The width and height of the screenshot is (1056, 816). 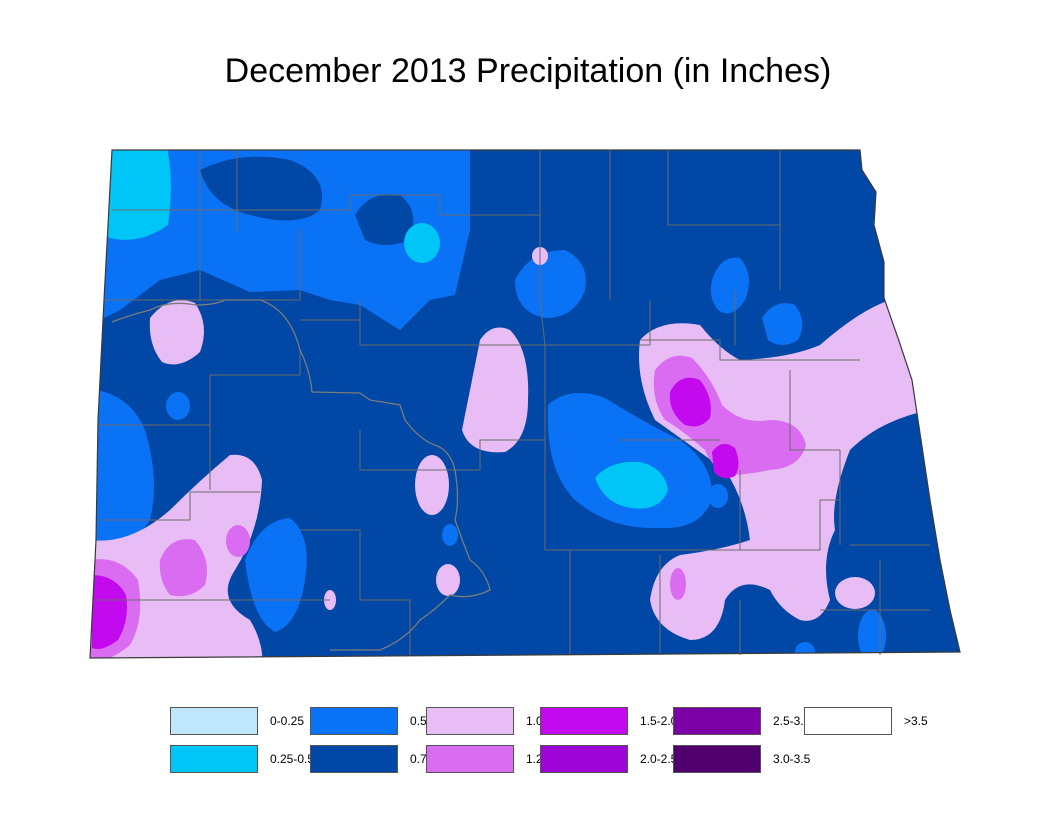 What do you see at coordinates (176, 332) in the screenshot?
I see `zone-nw-1.0-1.25` at bounding box center [176, 332].